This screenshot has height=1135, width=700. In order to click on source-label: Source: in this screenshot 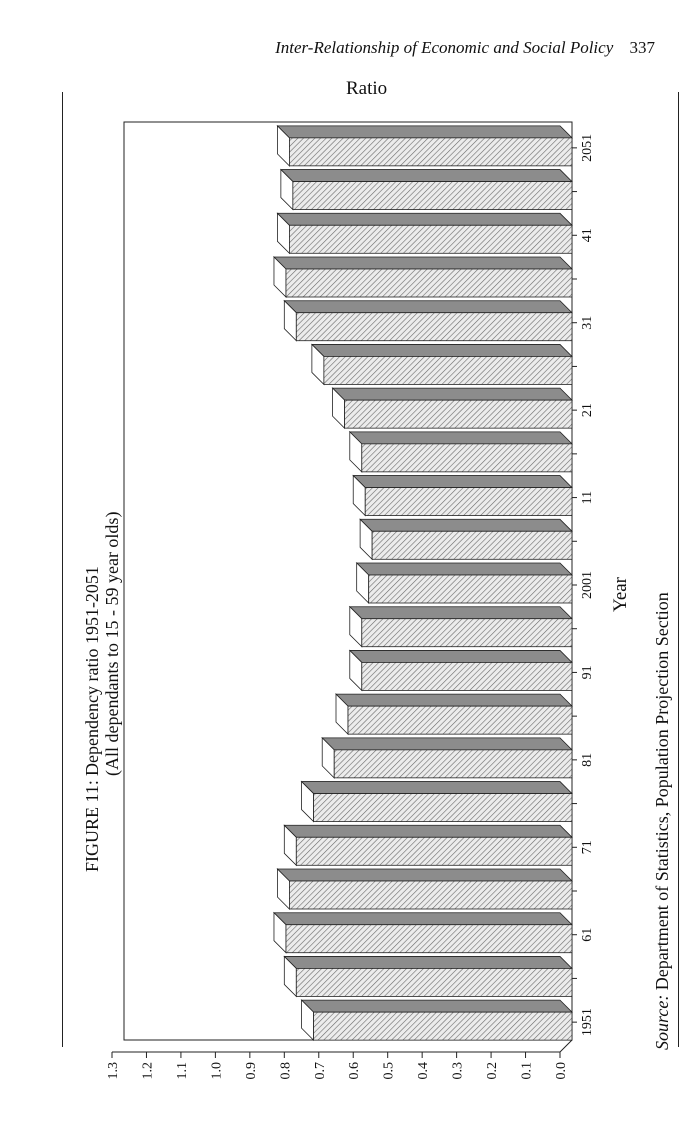, I will do `click(662, 1022)`.